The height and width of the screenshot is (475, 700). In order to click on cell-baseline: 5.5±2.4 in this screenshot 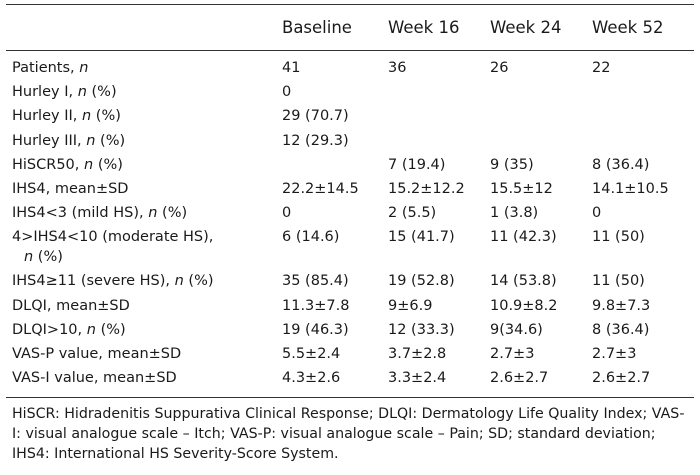, I will do `click(311, 354)`.